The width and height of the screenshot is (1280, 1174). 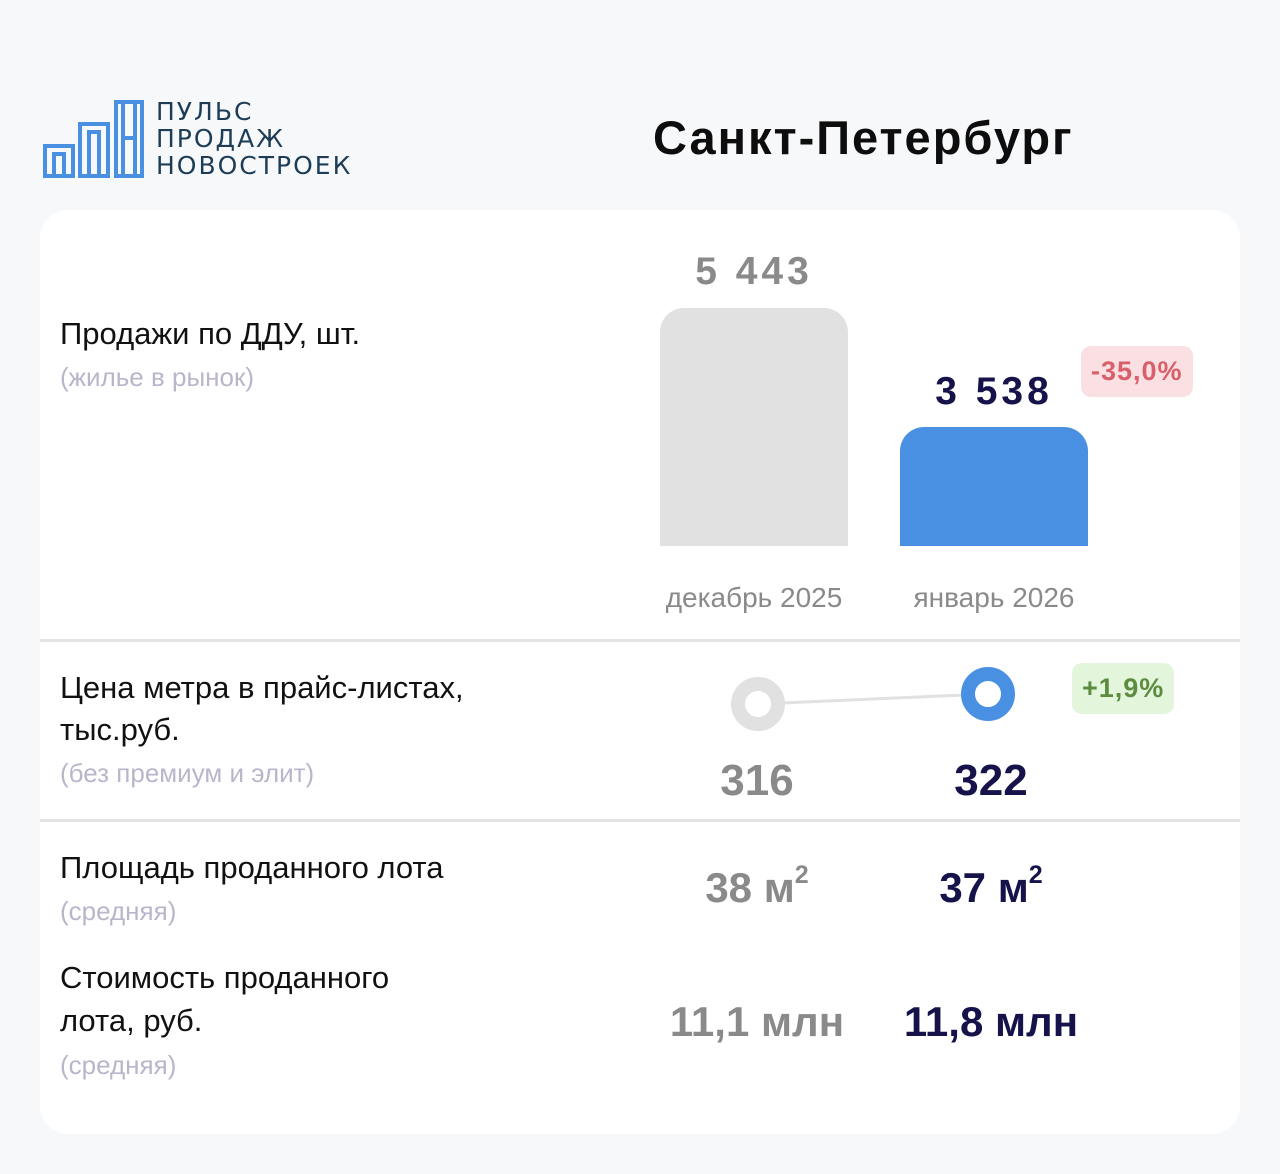 What do you see at coordinates (994, 597) in the screenshot?
I see `period-cur-label: январь 2026` at bounding box center [994, 597].